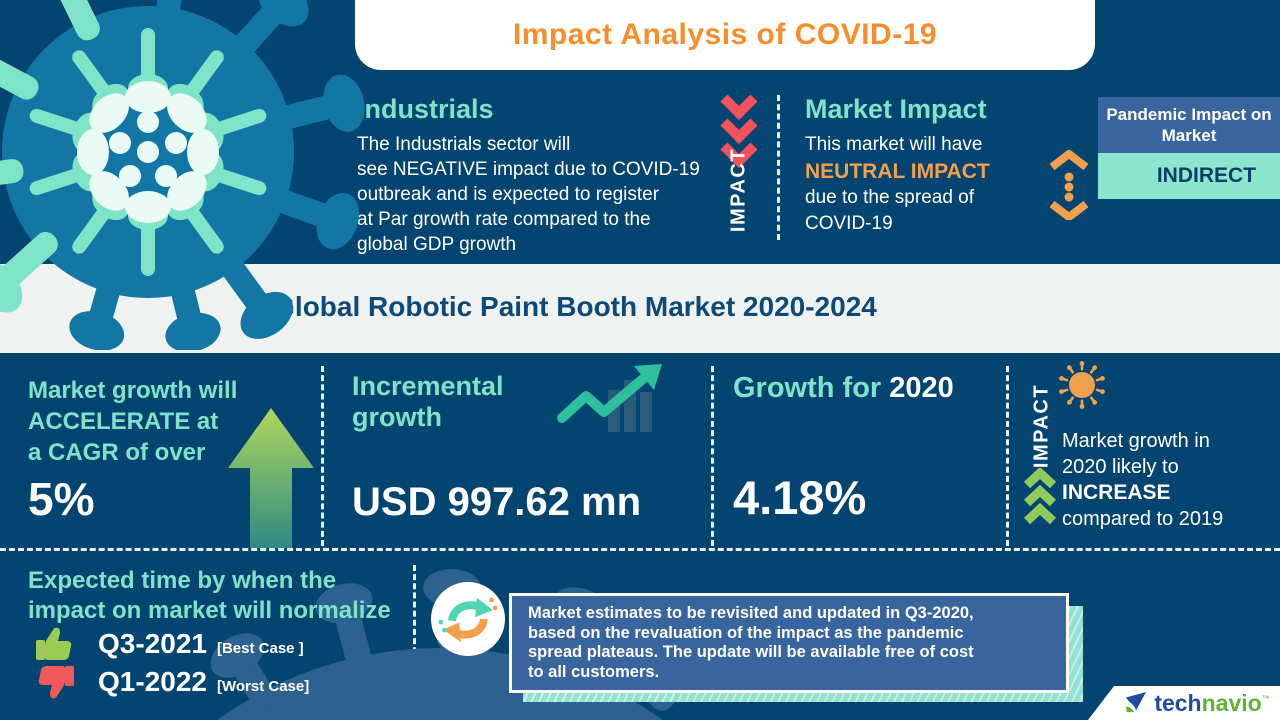  I want to click on pandemic-box-title: Pandemic Impact on Market, so click(1189, 125).